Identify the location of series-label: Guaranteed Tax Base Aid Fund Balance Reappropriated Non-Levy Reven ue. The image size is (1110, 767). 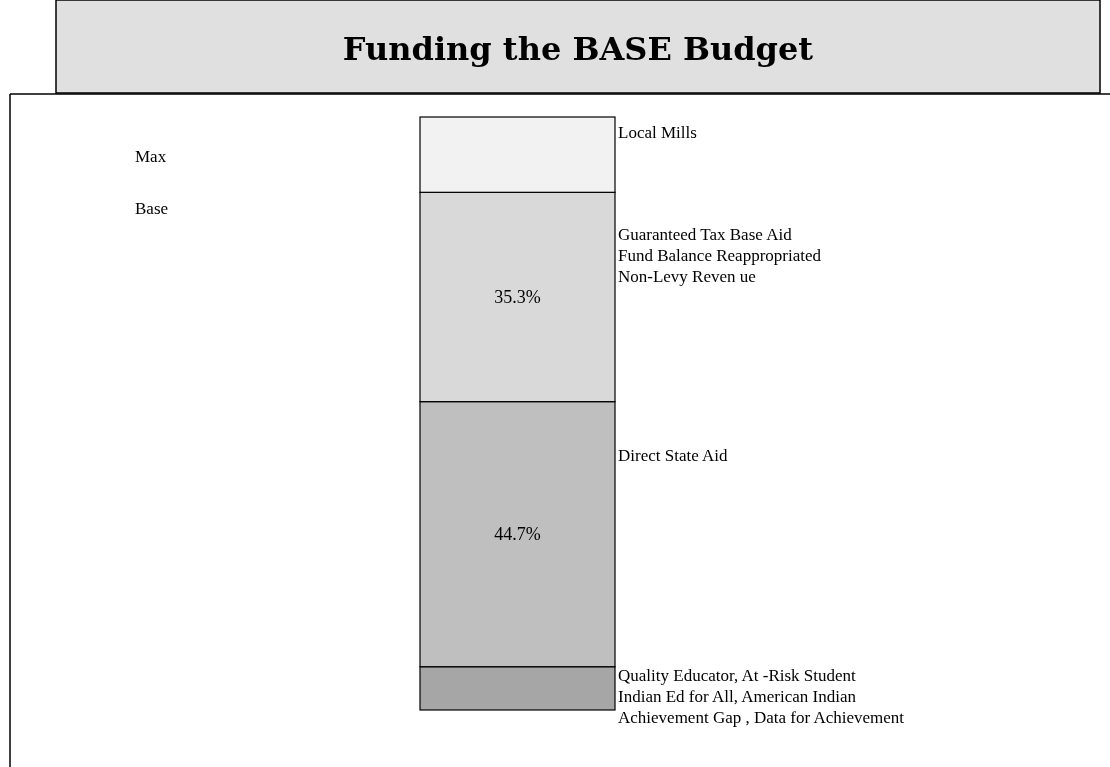
(720, 256).